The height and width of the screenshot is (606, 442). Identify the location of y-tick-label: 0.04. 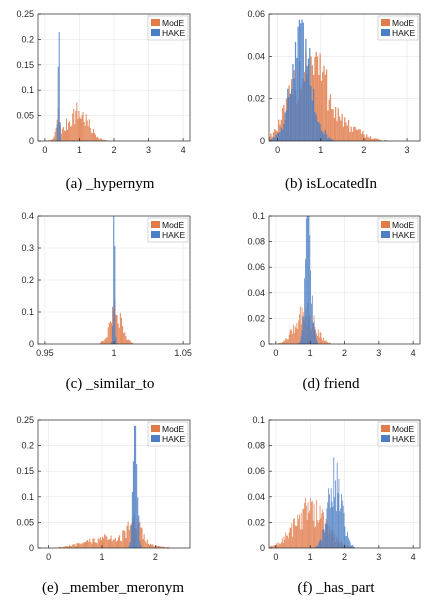
(256, 56).